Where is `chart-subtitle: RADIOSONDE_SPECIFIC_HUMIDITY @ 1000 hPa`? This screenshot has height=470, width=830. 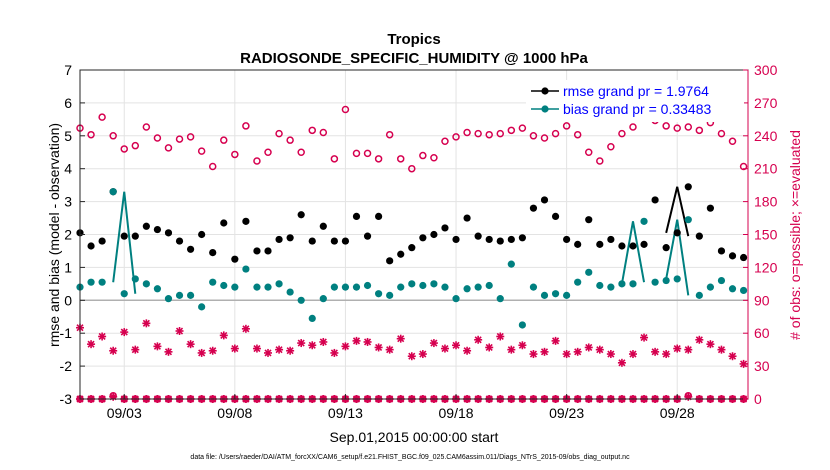
chart-subtitle: RADIOSONDE_SPECIFIC_HUMIDITY @ 1000 hPa is located at coordinates (414, 58).